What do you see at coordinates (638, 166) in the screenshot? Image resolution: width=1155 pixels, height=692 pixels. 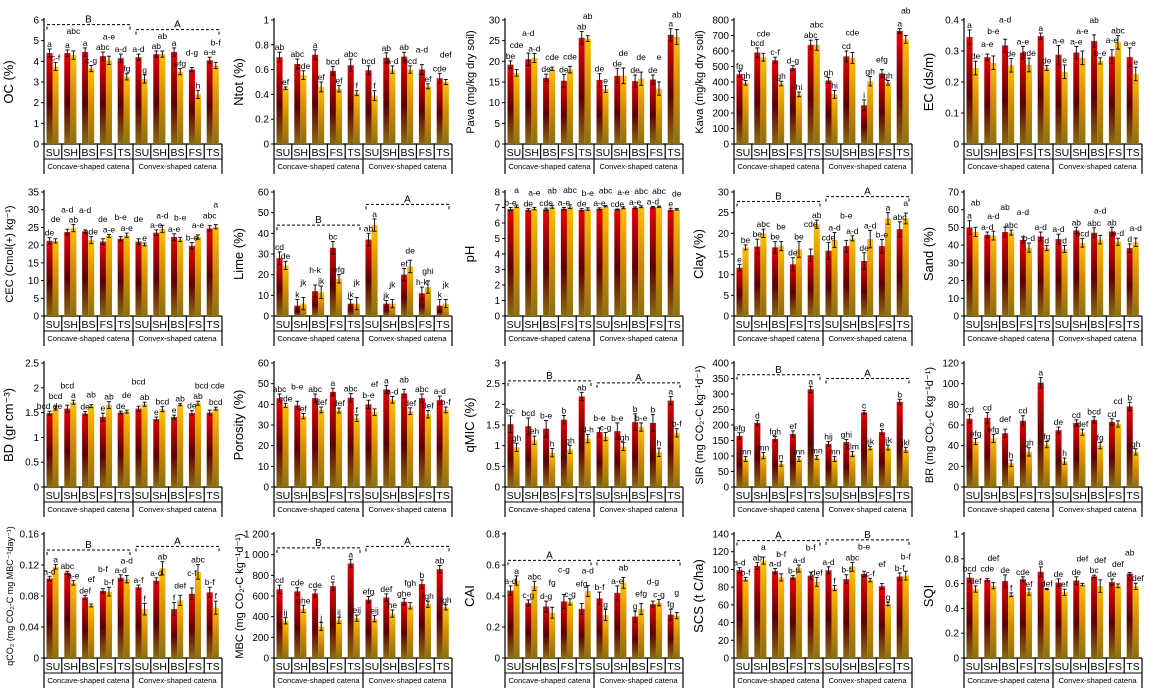 I see `catena-label: Convex-shaped catena` at bounding box center [638, 166].